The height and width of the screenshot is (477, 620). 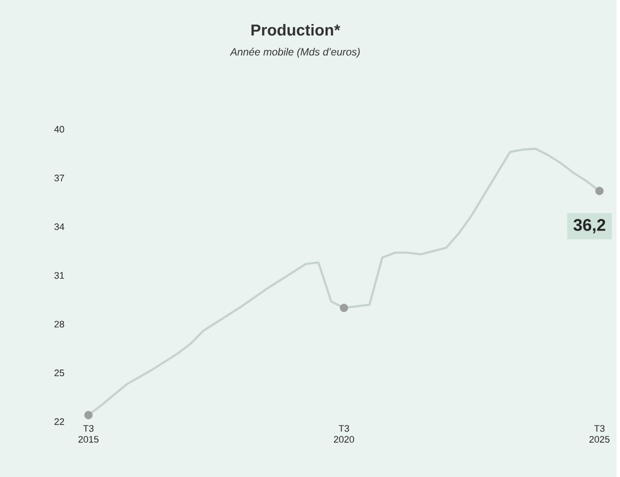 I want to click on x-tick-label: T3 2015, so click(x=88, y=433).